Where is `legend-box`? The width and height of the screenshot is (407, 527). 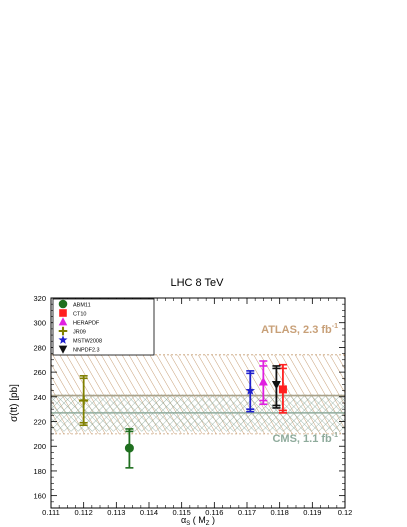
legend-box is located at coordinates (103, 327).